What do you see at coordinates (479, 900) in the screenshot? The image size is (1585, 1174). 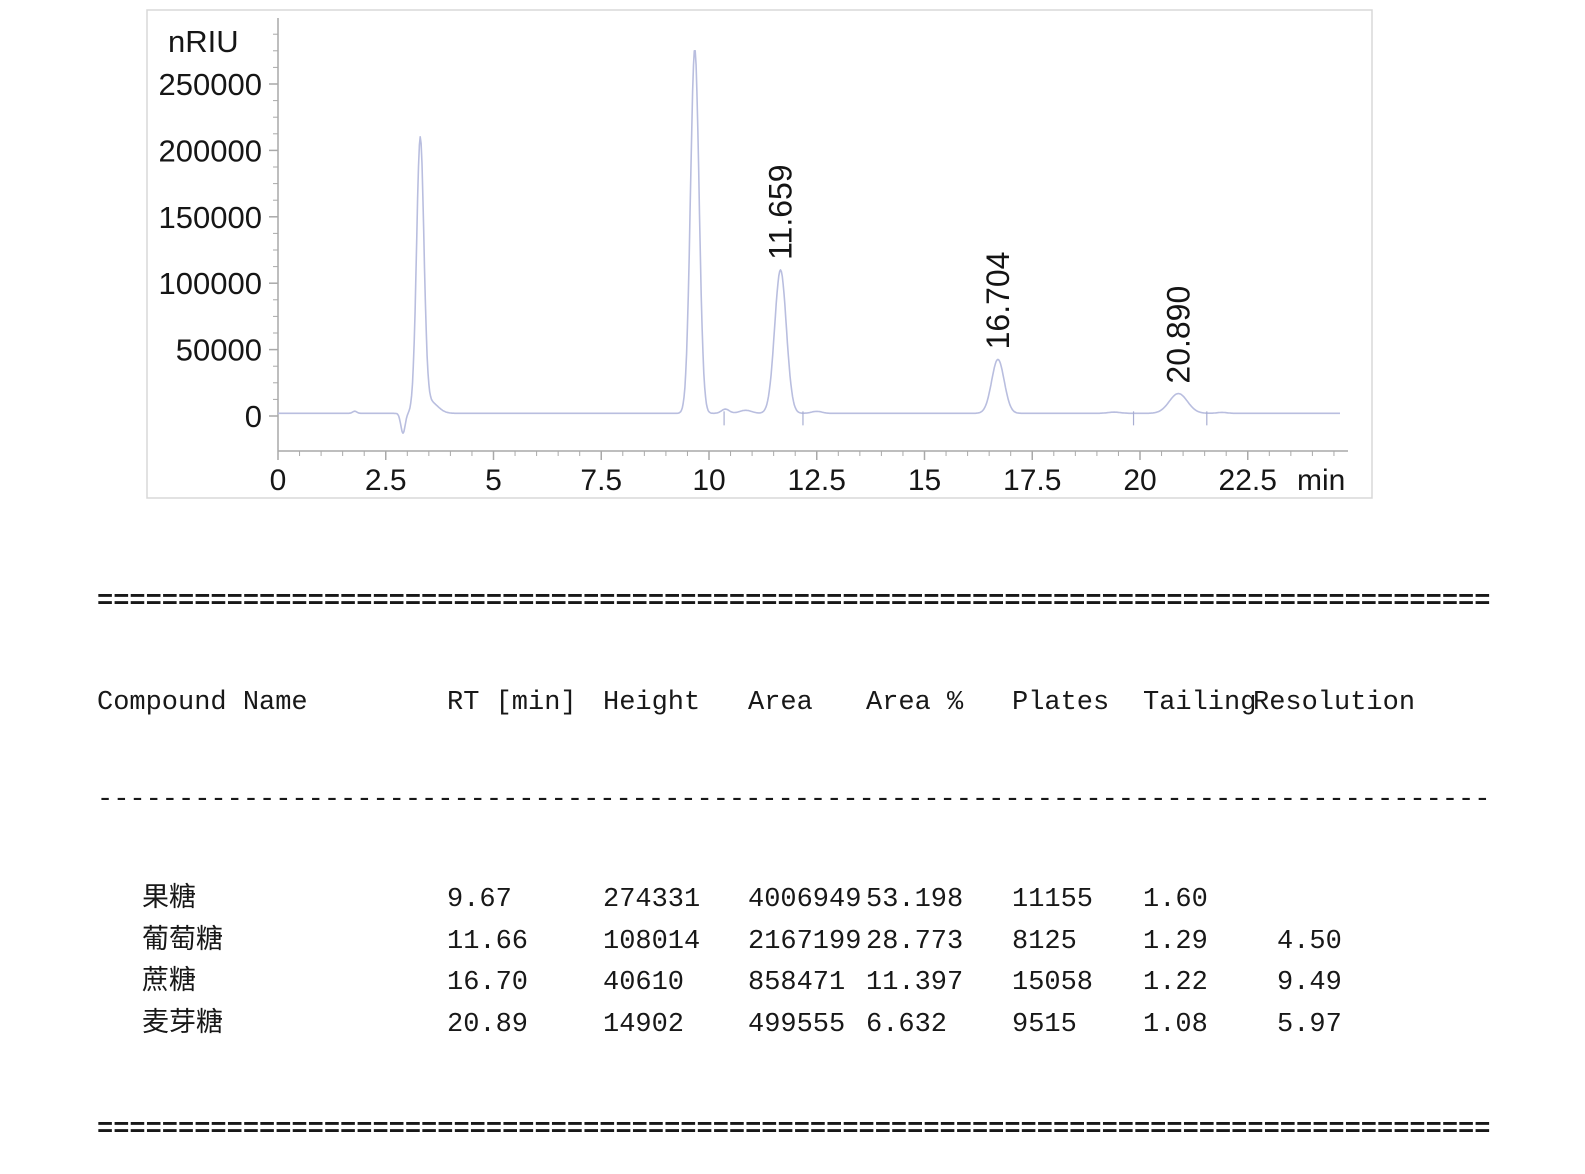 I see `table-cell-rt: 9.67` at bounding box center [479, 900].